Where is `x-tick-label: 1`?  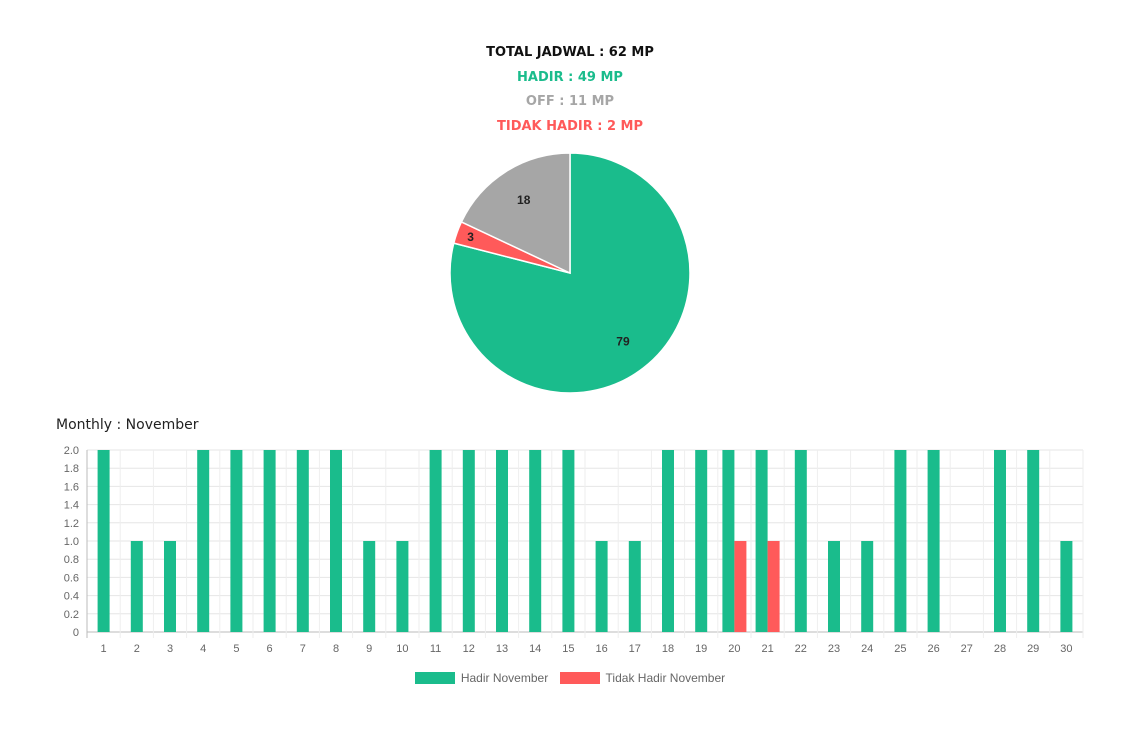
x-tick-label: 1 is located at coordinates (104, 649).